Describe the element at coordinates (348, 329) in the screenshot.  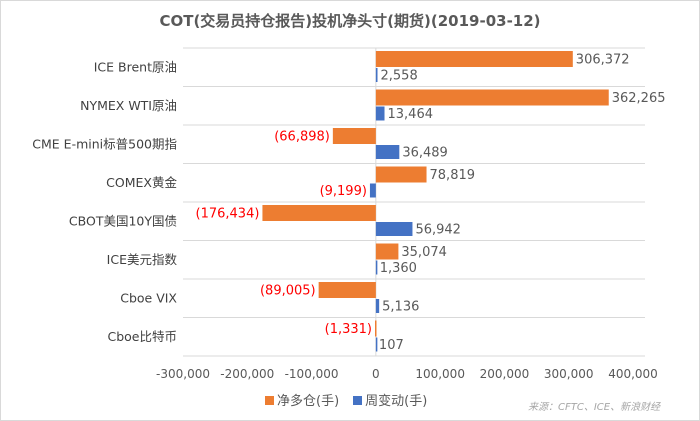
I see `data-label: (1,331)` at that location.